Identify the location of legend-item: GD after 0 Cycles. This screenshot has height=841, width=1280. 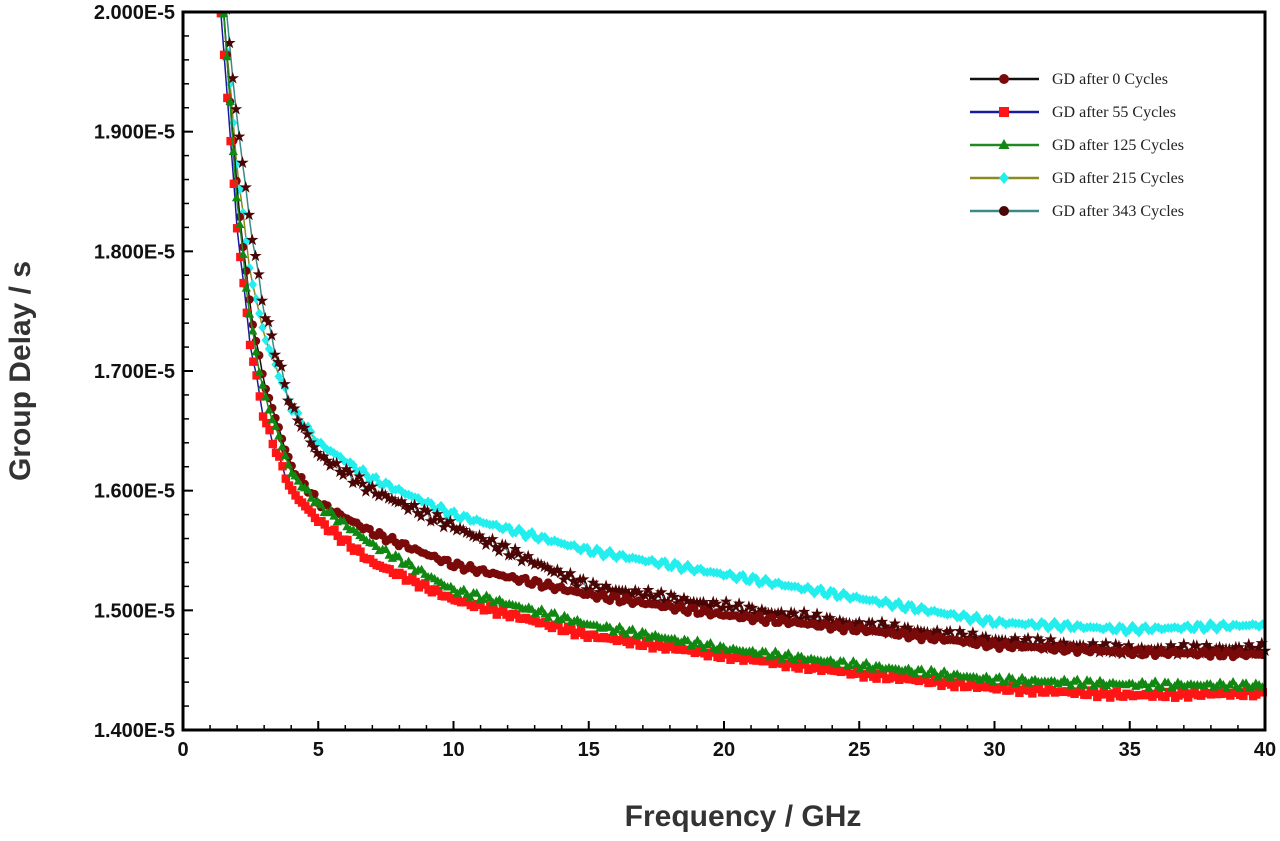
(1069, 79).